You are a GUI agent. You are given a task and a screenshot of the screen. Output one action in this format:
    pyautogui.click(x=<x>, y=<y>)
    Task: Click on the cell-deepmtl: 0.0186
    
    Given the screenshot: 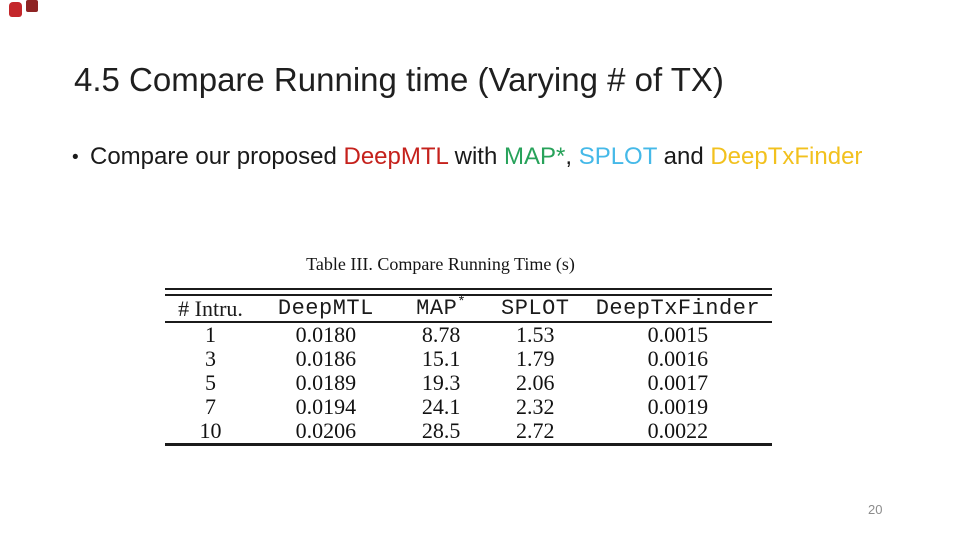 What is the action you would take?
    pyautogui.click(x=326, y=358)
    